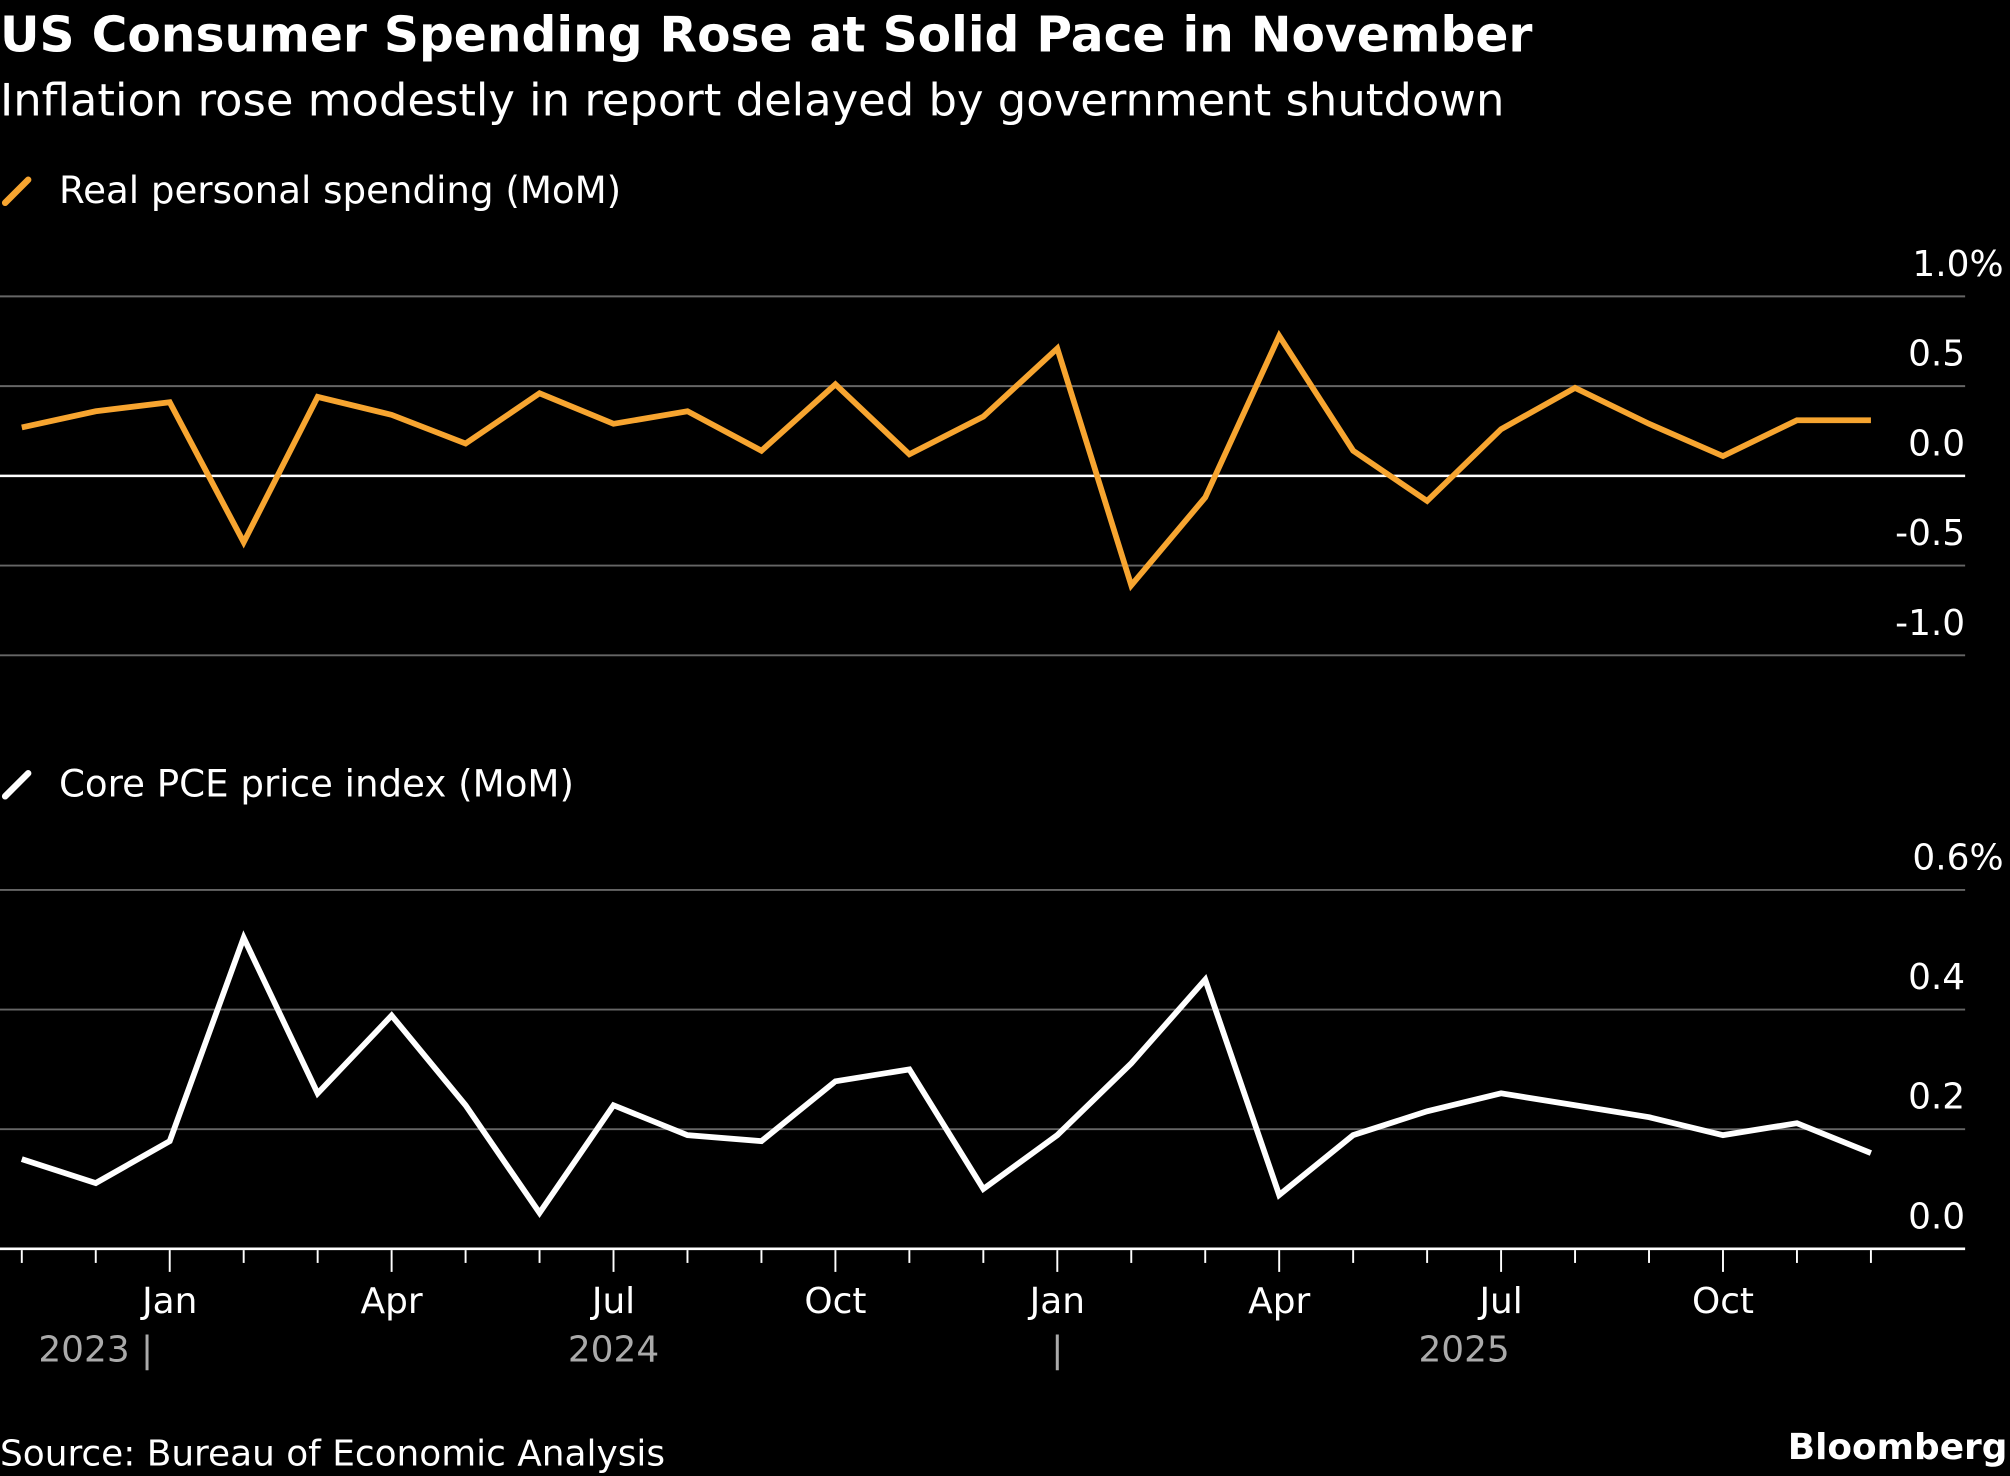  What do you see at coordinates (316, 783) in the screenshot?
I see `legend-pce-label: Core PCE price index (MoM)` at bounding box center [316, 783].